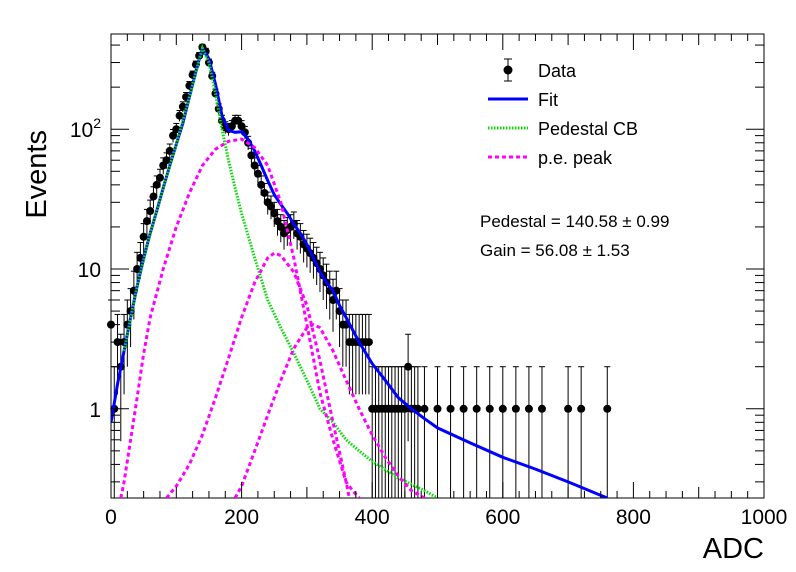  I want to click on legend-item-pedestal: Pedestal CB, so click(563, 129).